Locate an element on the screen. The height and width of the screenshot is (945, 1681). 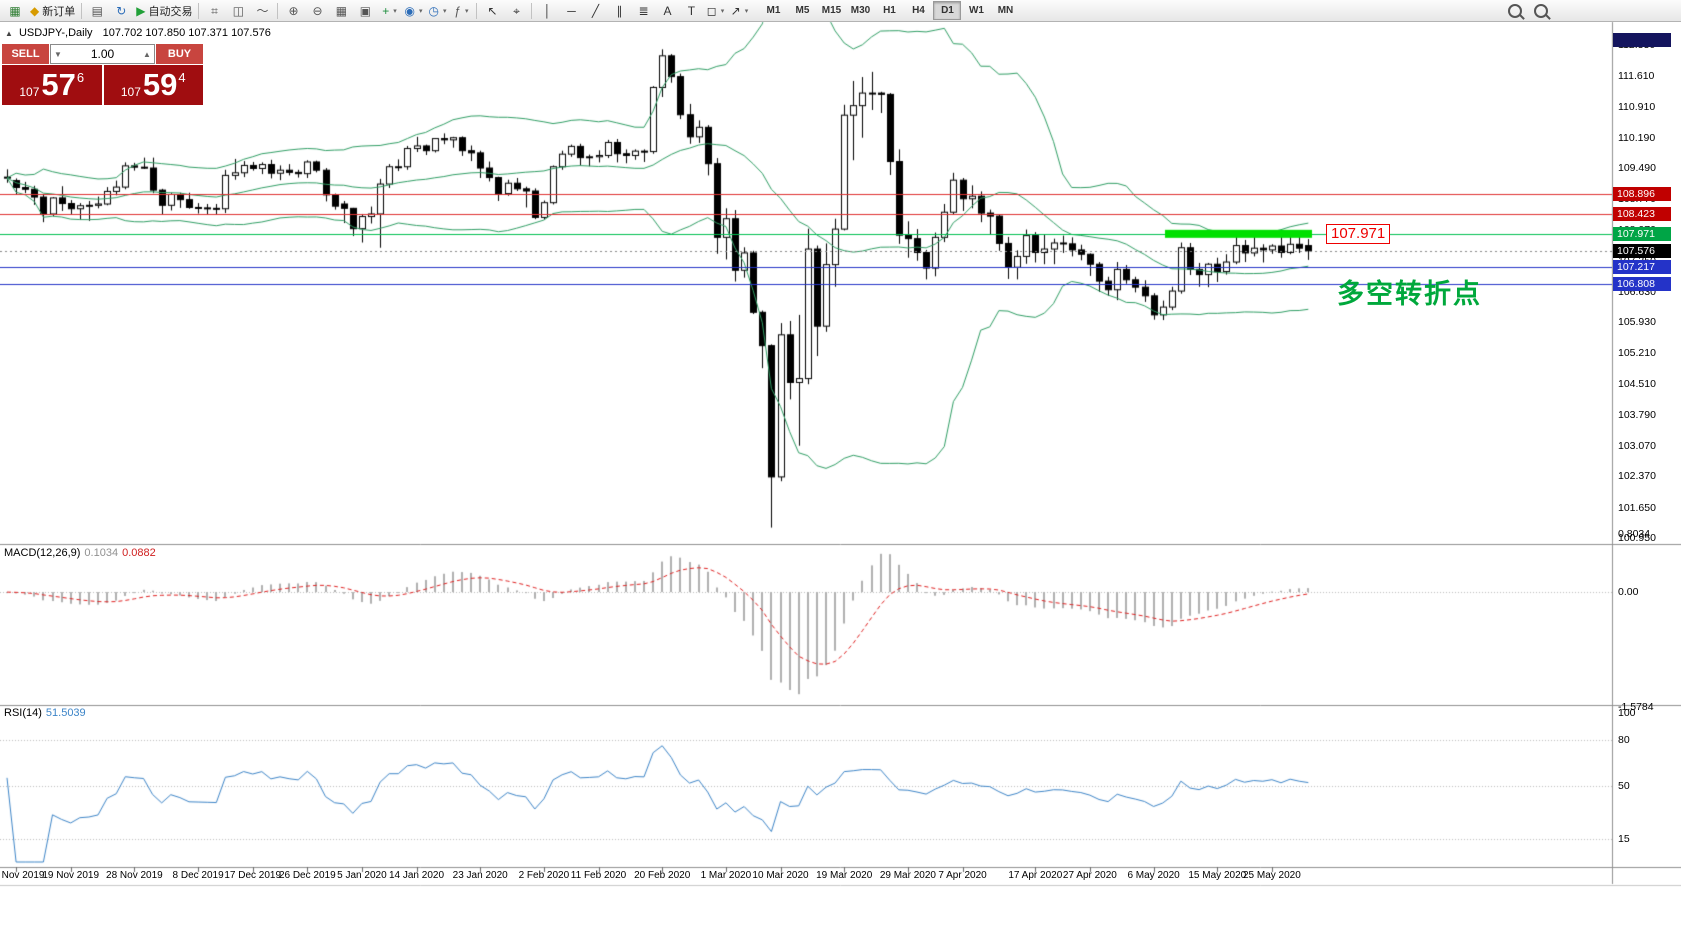
price-axis-label: 105.210 is located at coordinates (1637, 353).